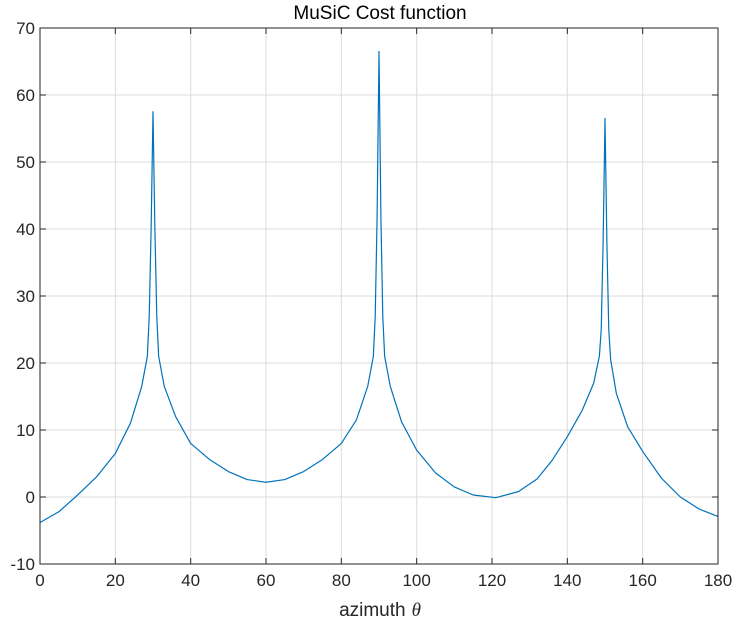 The width and height of the screenshot is (738, 626). Describe the element at coordinates (372, 610) in the screenshot. I see `x-axis-label-text: azimuth` at that location.